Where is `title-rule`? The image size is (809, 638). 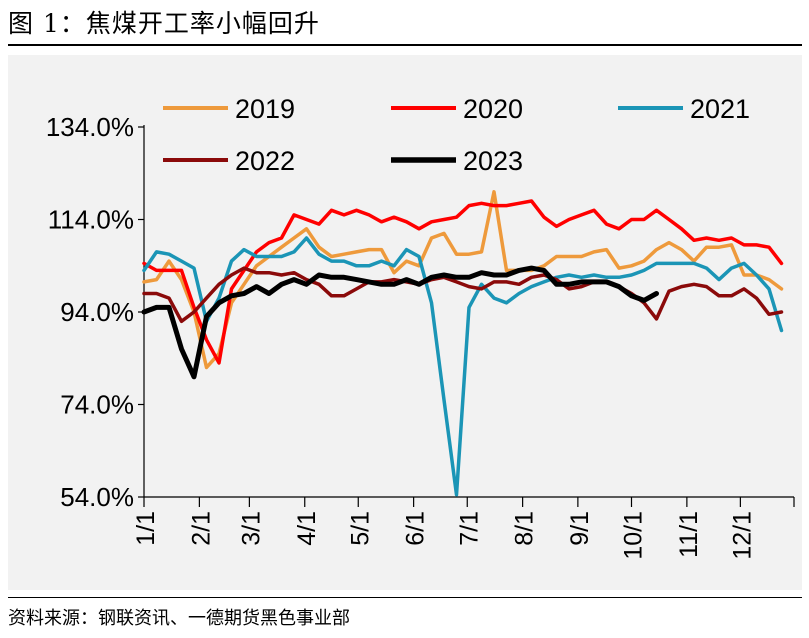
title-rule is located at coordinates (405, 45).